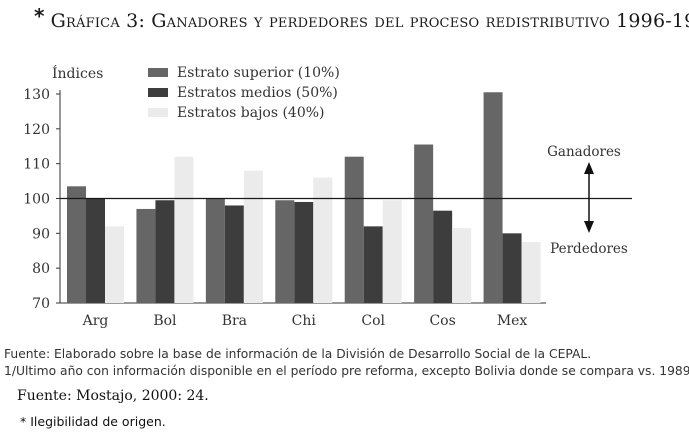 The width and height of the screenshot is (689, 440). I want to click on winners-label: Ganadores, so click(584, 152).